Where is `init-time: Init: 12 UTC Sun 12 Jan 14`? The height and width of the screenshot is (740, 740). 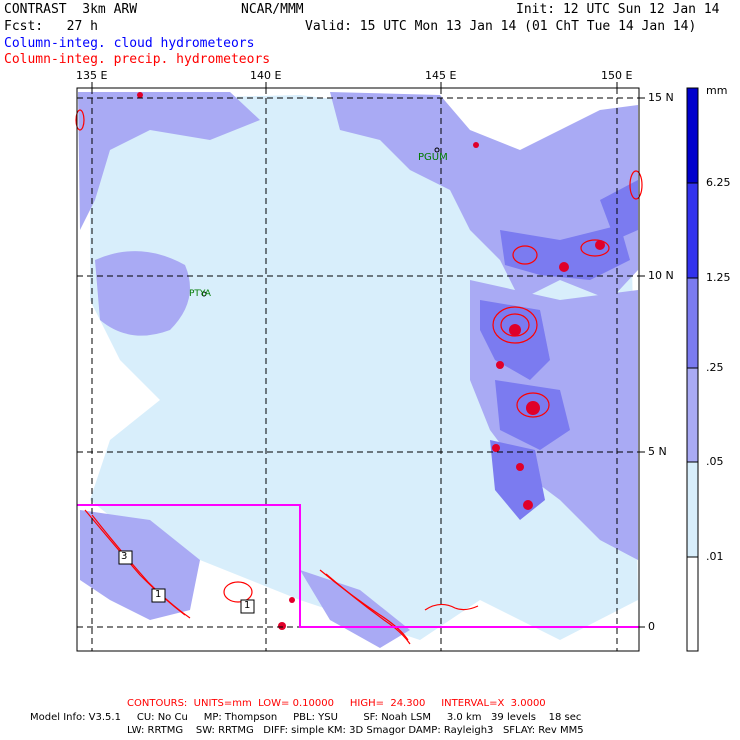 init-time: Init: 12 UTC Sun 12 Jan 14 is located at coordinates (618, 9).